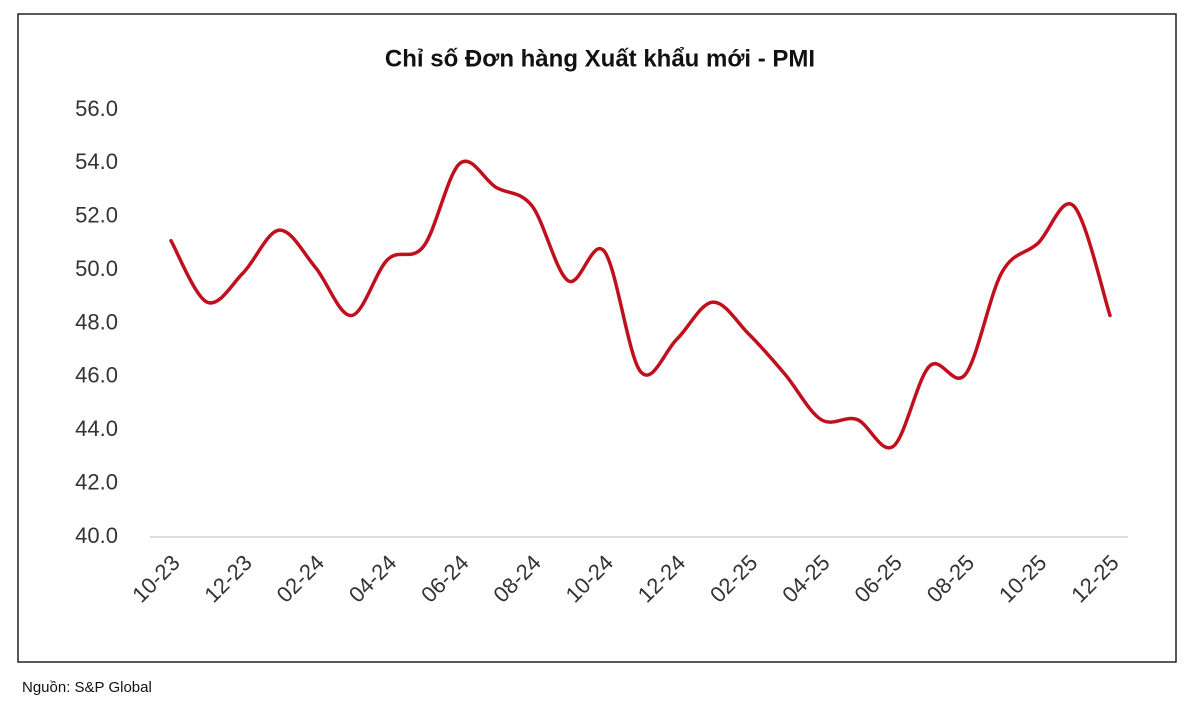  Describe the element at coordinates (96, 268) in the screenshot. I see `y-tick-label: 50.0` at that location.